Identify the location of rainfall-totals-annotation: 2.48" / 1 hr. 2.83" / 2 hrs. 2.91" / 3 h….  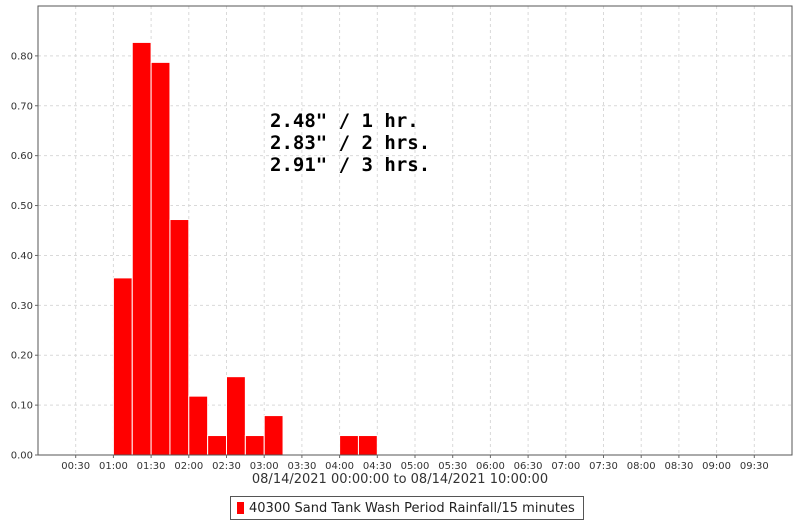
(350, 143).